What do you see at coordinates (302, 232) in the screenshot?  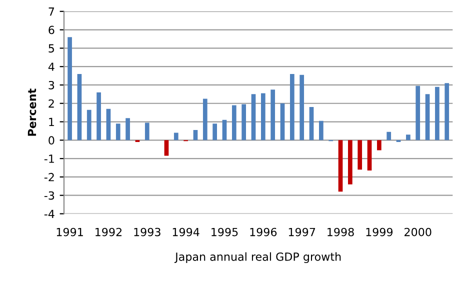 I see `x-tick-label: 1997` at bounding box center [302, 232].